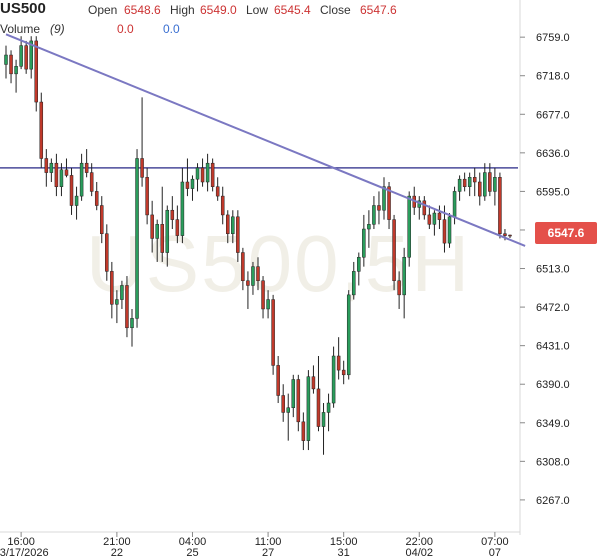  Describe the element at coordinates (553, 385) in the screenshot. I see `y-tick-label: 6390.0` at that location.